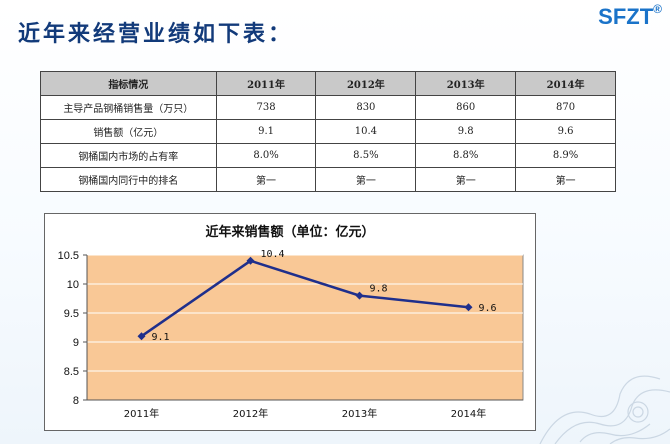 The height and width of the screenshot is (444, 670). Describe the element at coordinates (266, 155) in the screenshot. I see `table-cell: 8.0%` at that location.